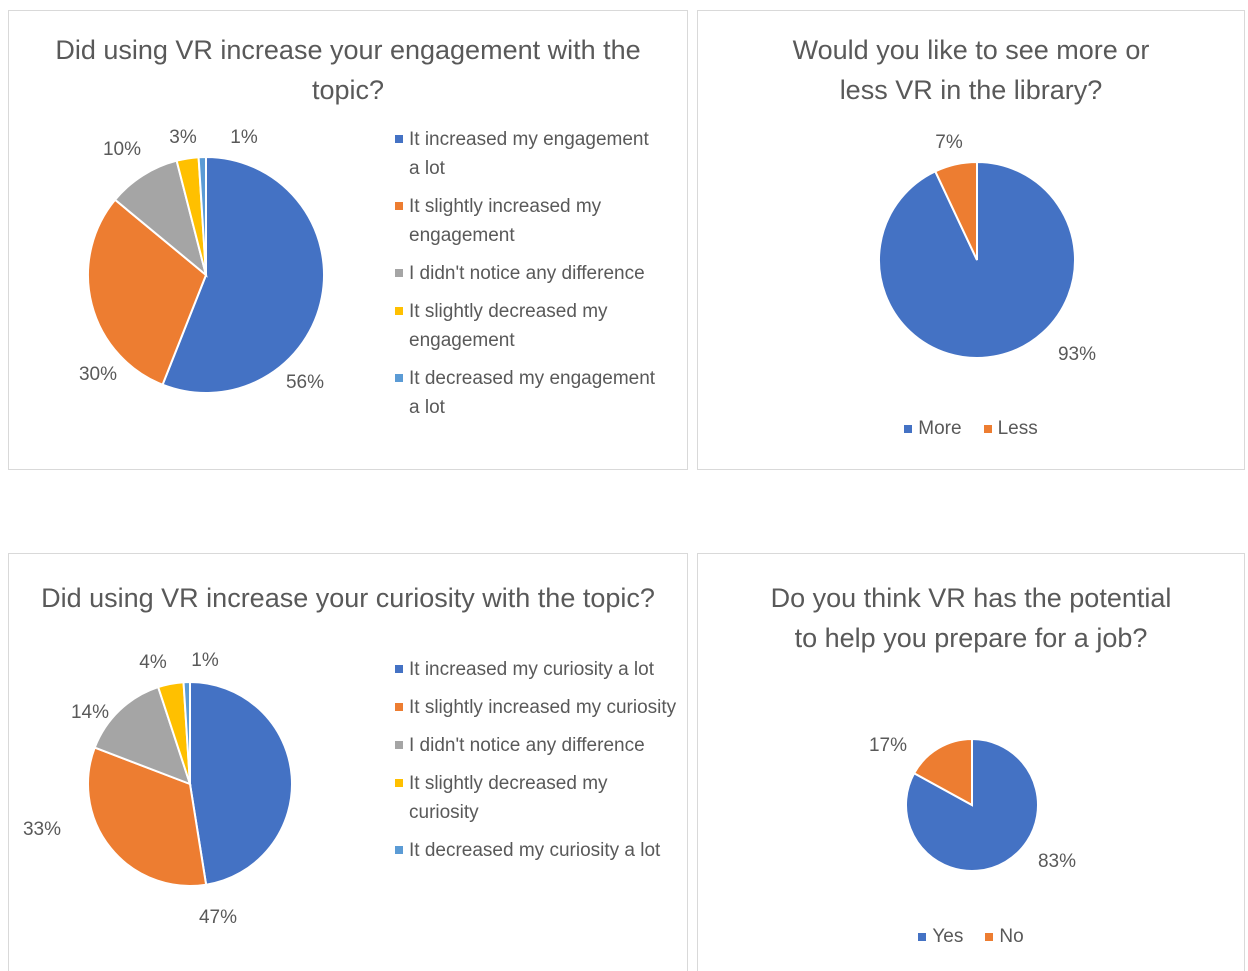  I want to click on legend: Yes No, so click(971, 936).